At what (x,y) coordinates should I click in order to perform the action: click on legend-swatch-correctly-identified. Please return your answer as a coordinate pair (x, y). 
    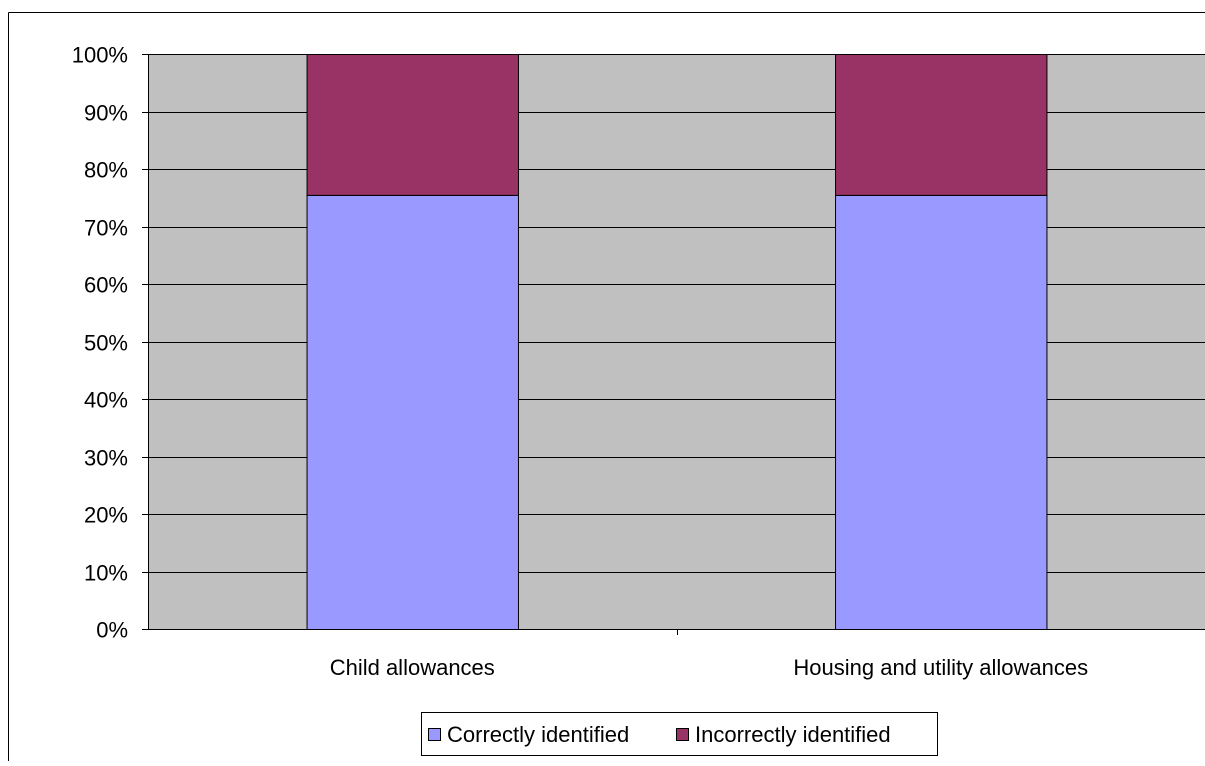
    Looking at the image, I should click on (434, 734).